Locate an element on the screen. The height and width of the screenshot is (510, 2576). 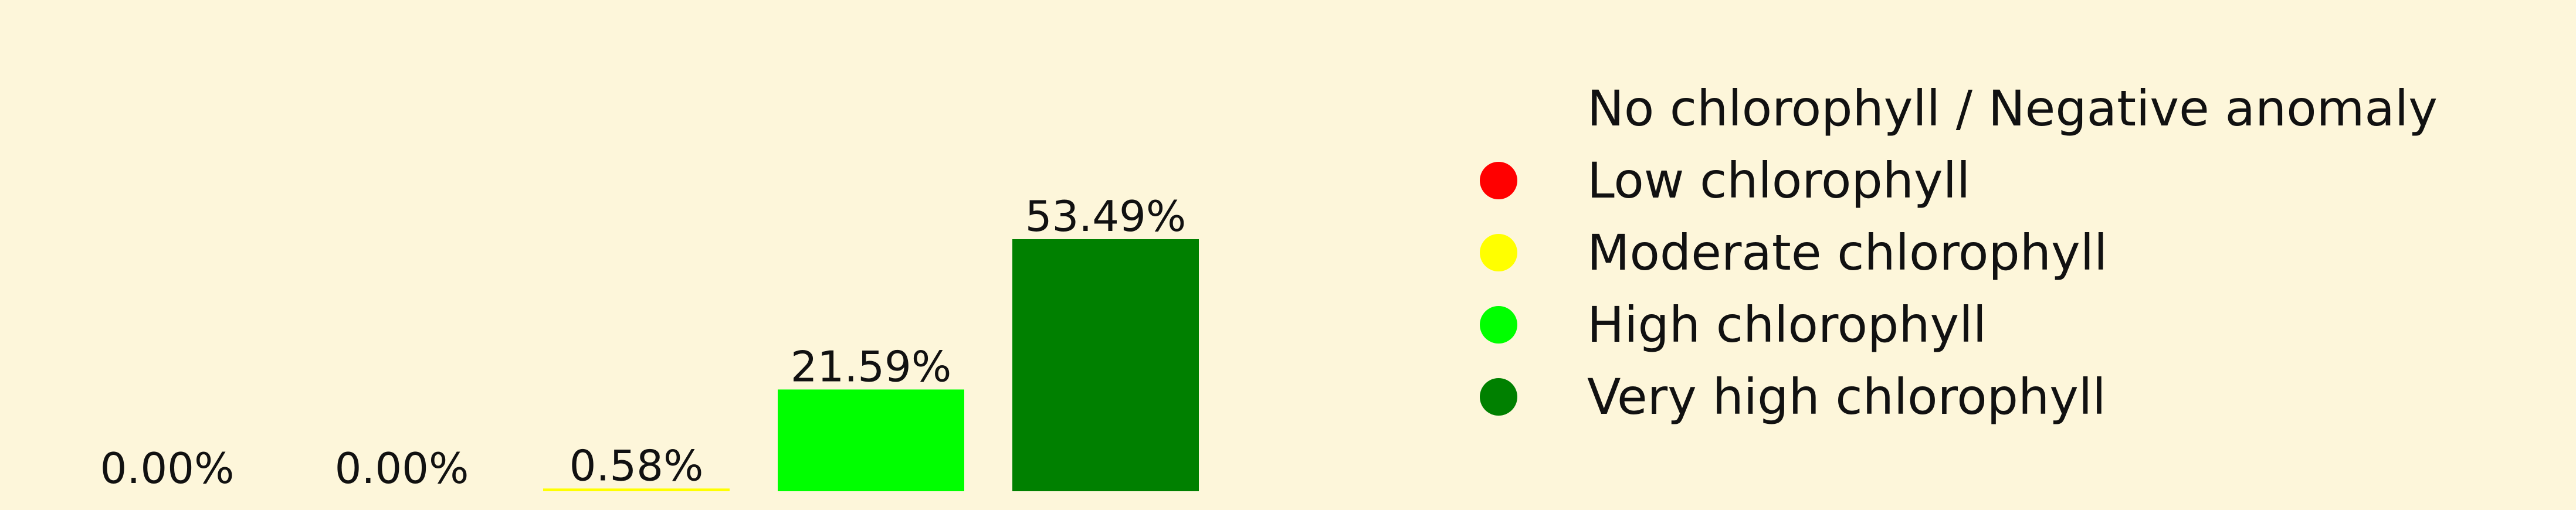
legend-label-1: No chlorophyll / Negative anomaly is located at coordinates (2012, 108).